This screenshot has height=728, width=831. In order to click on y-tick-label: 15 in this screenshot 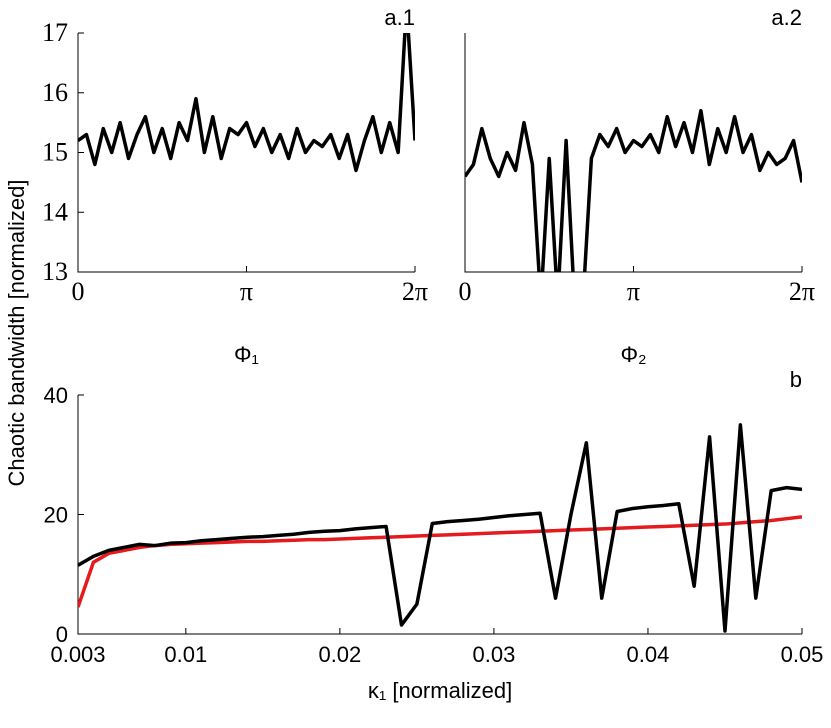, I will do `click(55, 152)`.